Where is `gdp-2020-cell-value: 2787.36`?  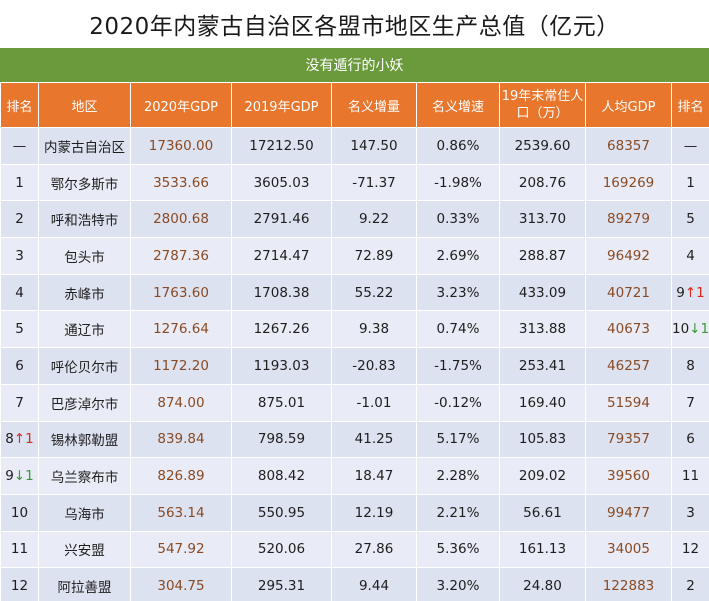 gdp-2020-cell-value: 2787.36 is located at coordinates (181, 255).